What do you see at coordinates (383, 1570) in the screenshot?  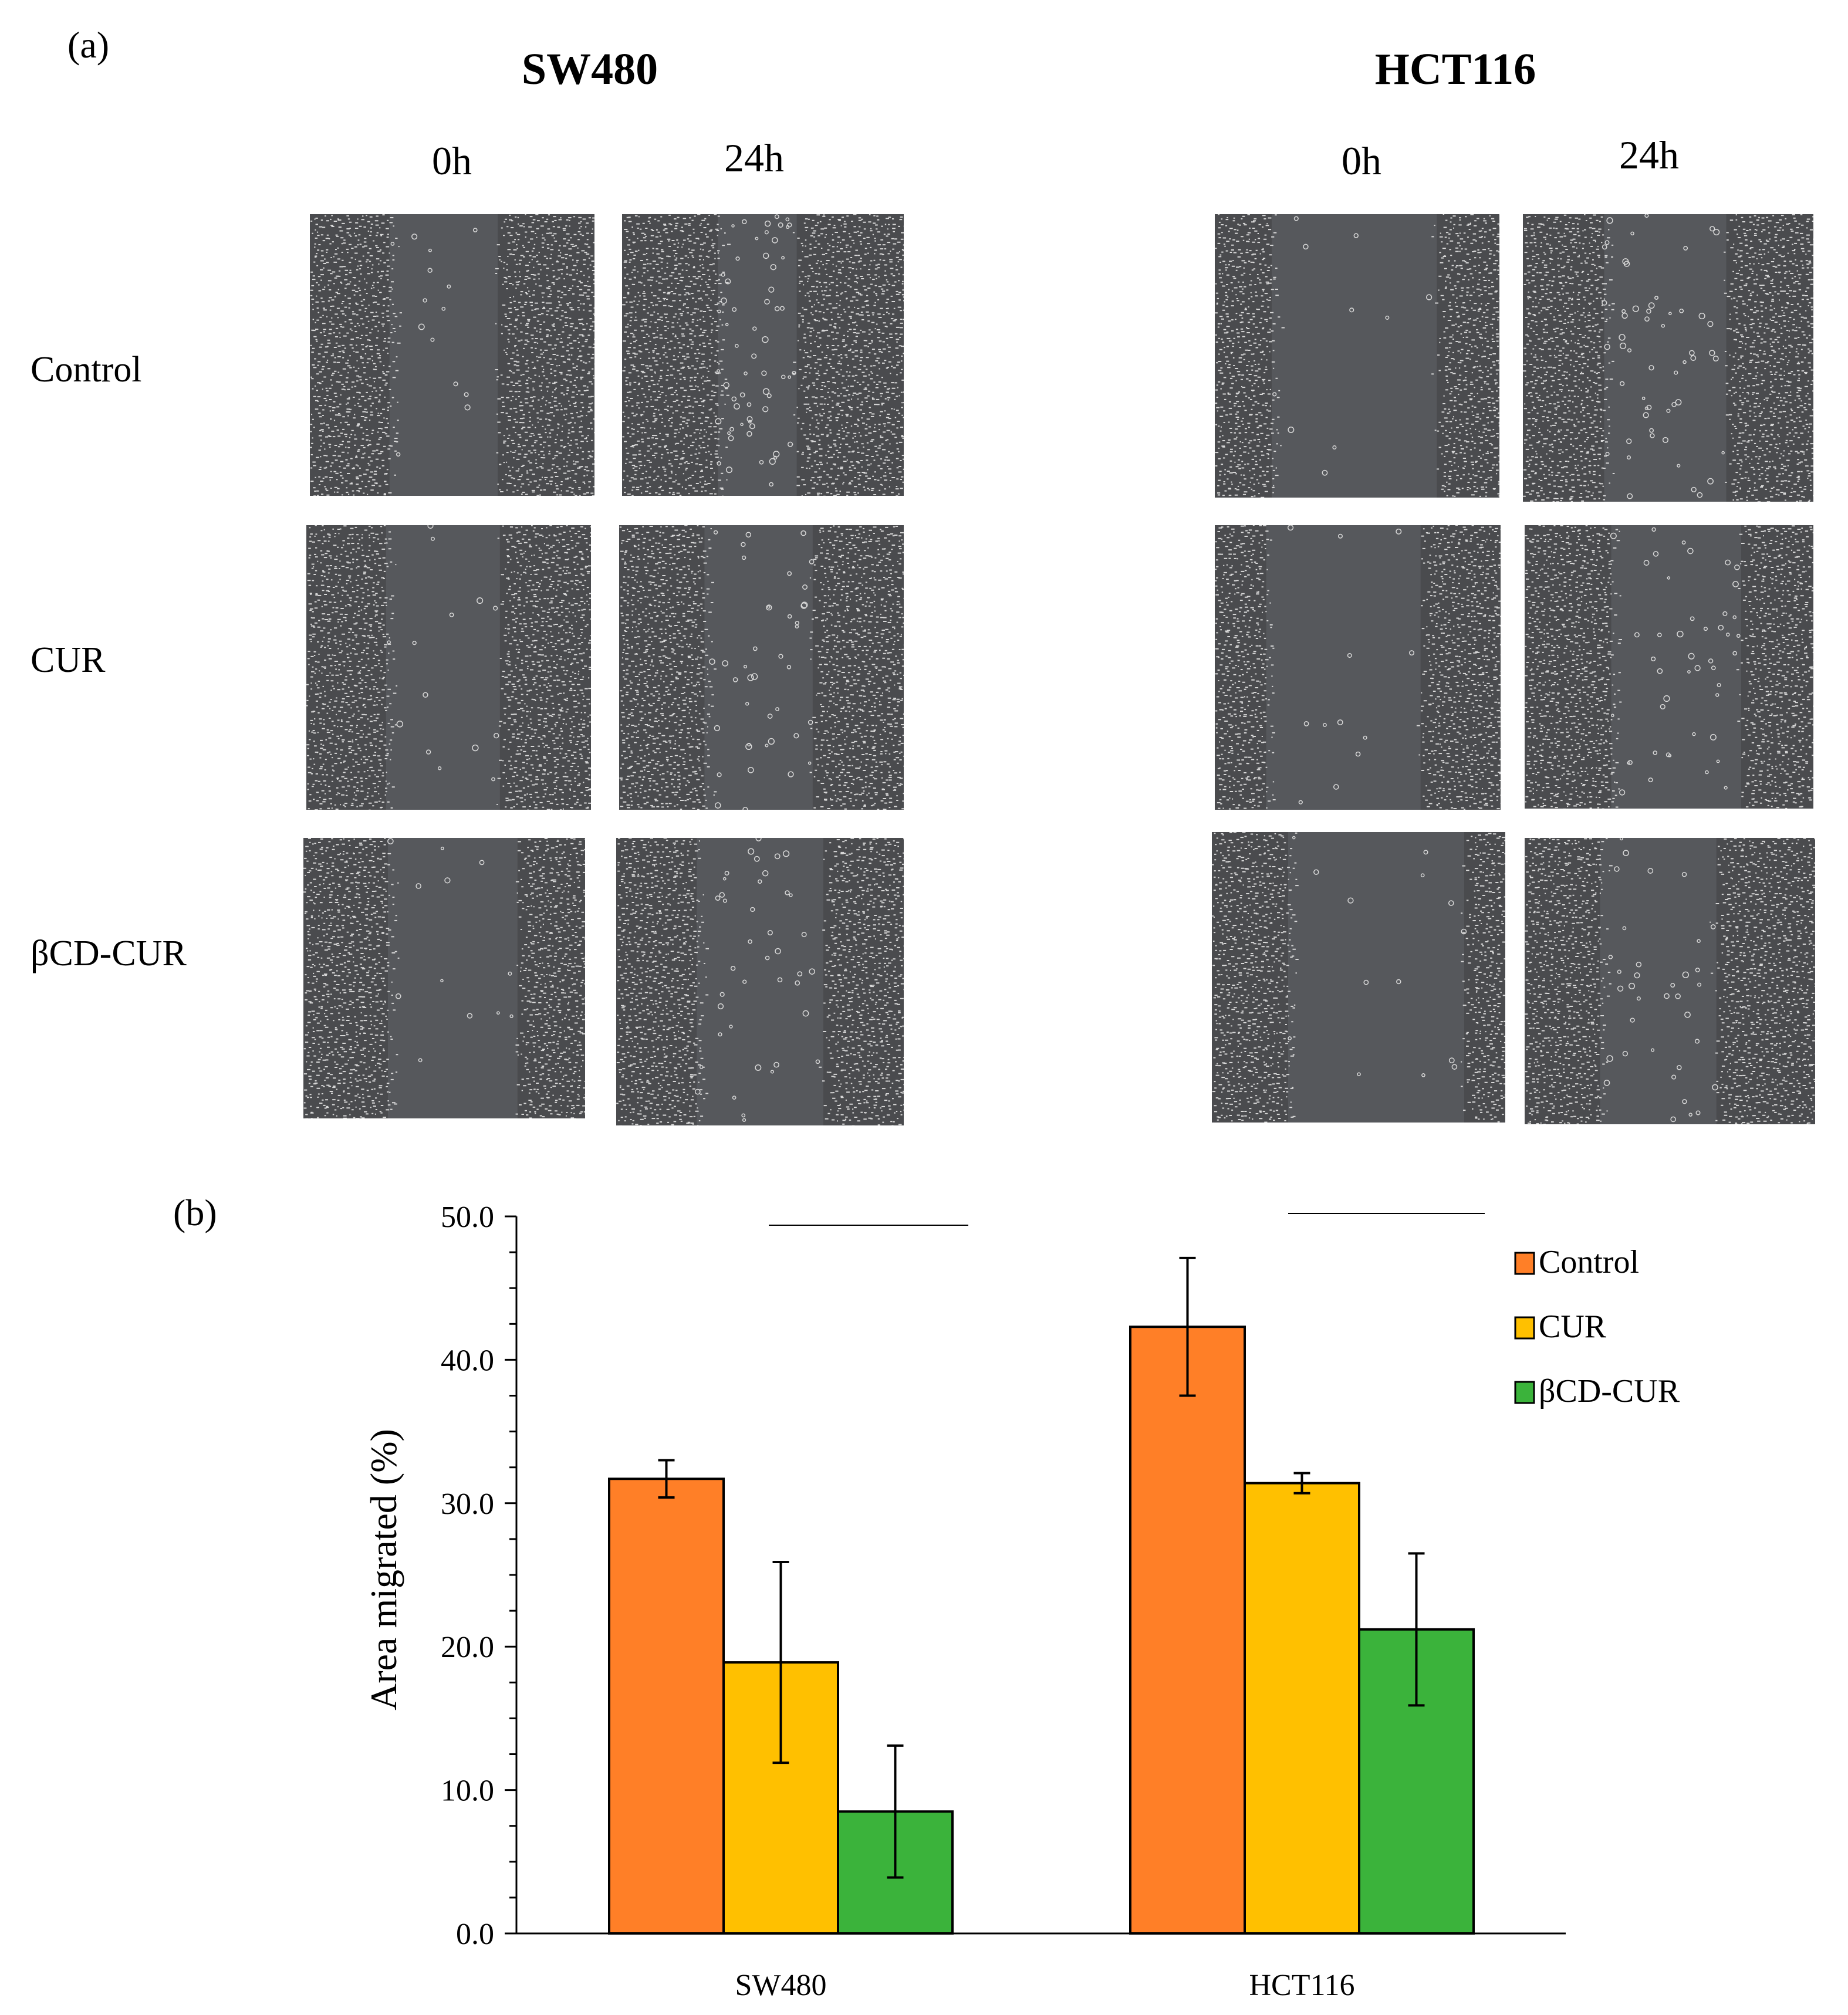 I see `y-axis-label: Area migrated (%)` at bounding box center [383, 1570].